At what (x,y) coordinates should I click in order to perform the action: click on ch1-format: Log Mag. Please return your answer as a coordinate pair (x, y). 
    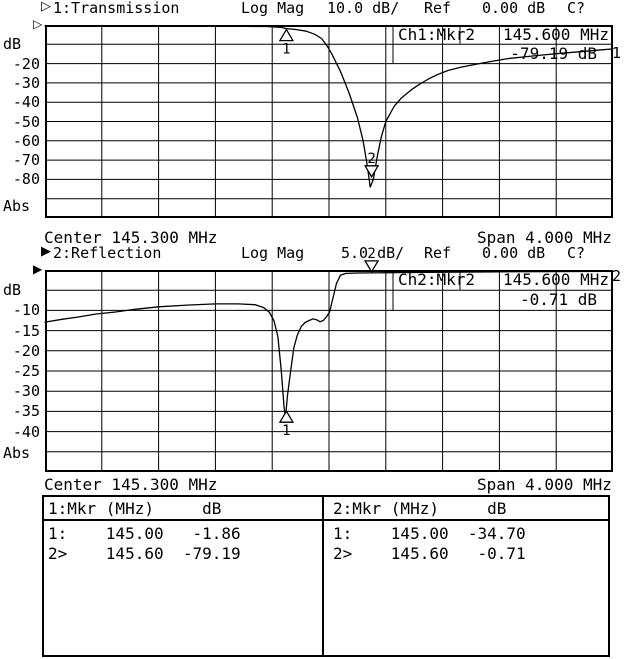
    Looking at the image, I should click on (273, 8).